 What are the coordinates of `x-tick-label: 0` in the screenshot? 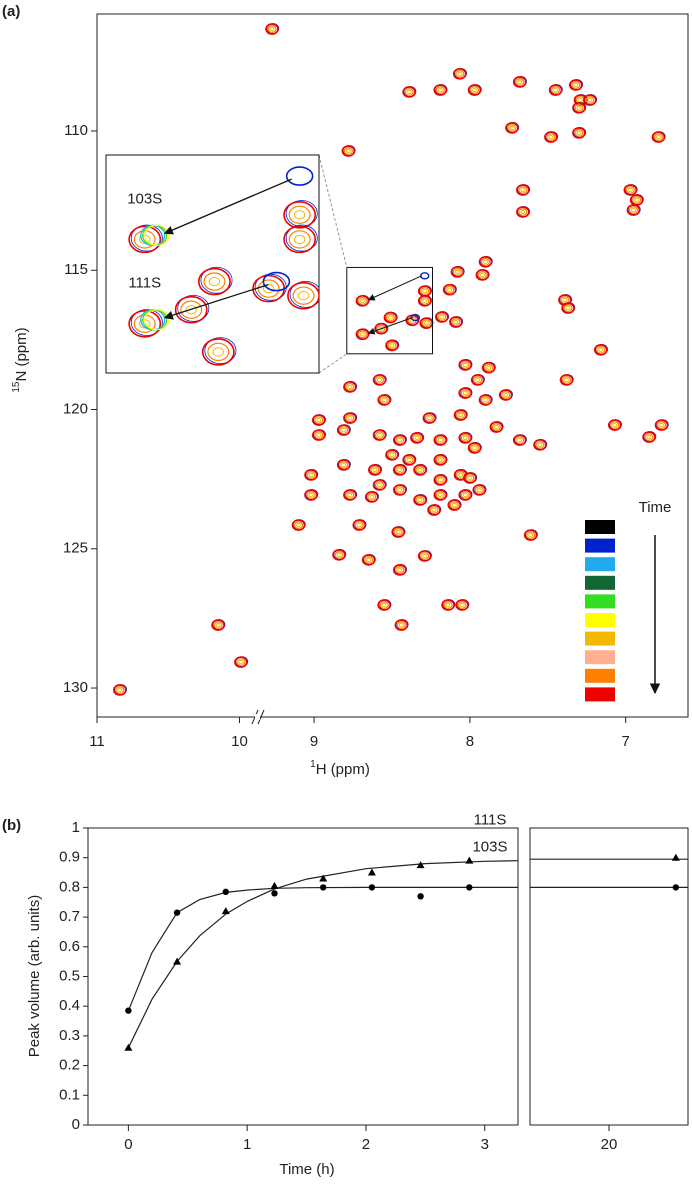 It's located at (128, 1144).